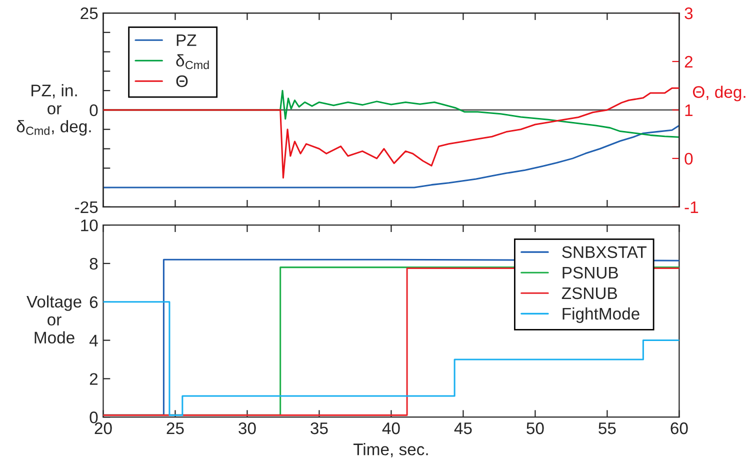 This screenshot has width=748, height=465. I want to click on legend-label: δ$_{Cmd}$, so click(192, 62).